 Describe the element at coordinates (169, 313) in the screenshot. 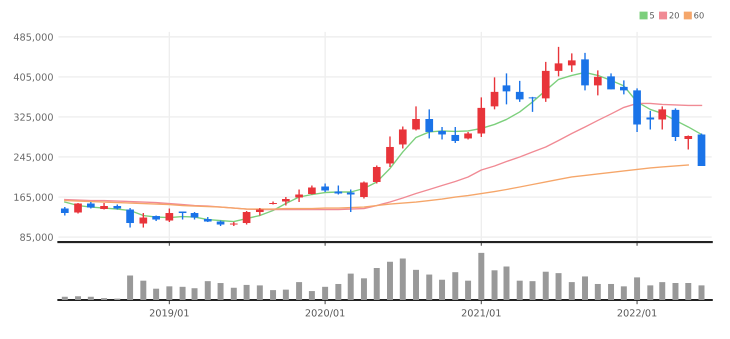

I see `x-tick-label: 2019/01` at that location.